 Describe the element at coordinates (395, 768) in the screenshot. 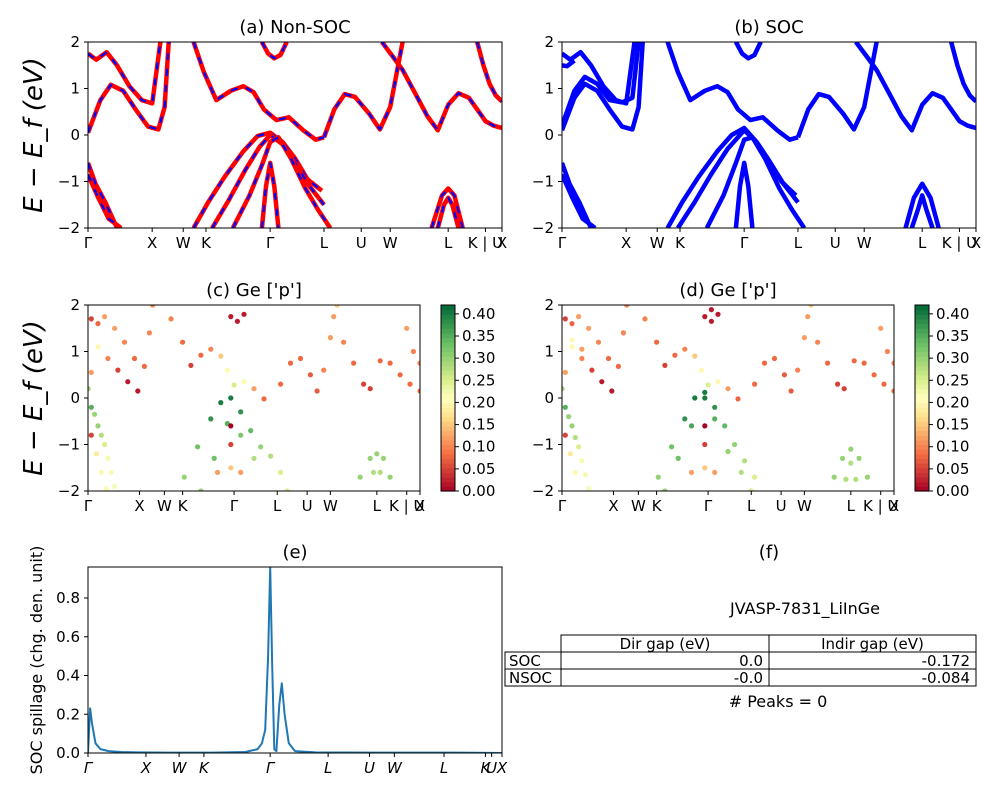

I see `x-tick-label: W` at that location.